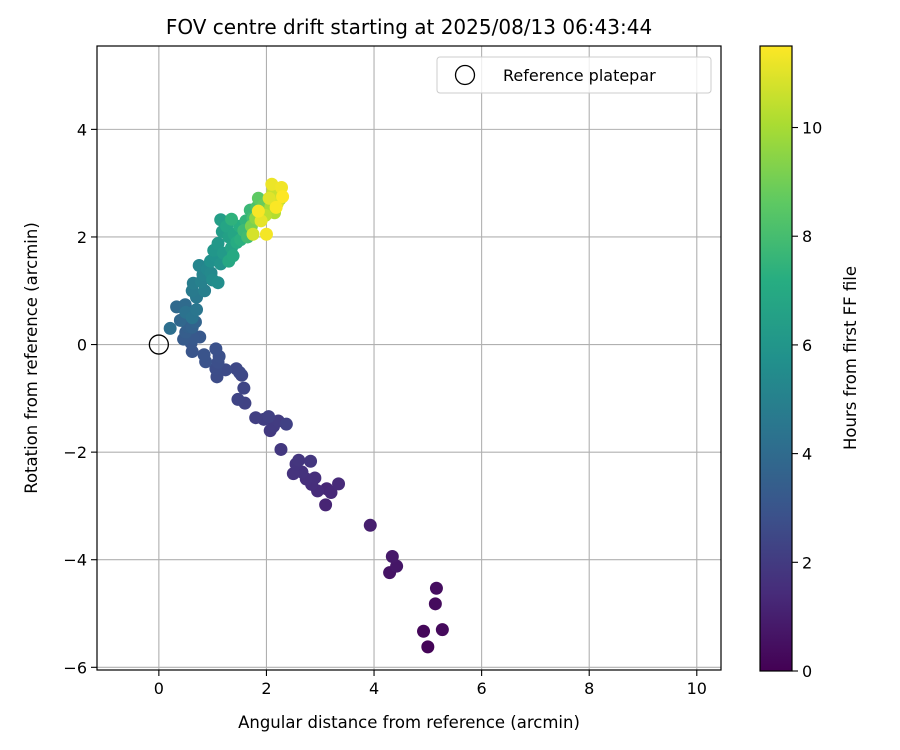  Describe the element at coordinates (430, 684) in the screenshot. I see `x-axis-ticks: 0 2 4 6 8 10` at that location.